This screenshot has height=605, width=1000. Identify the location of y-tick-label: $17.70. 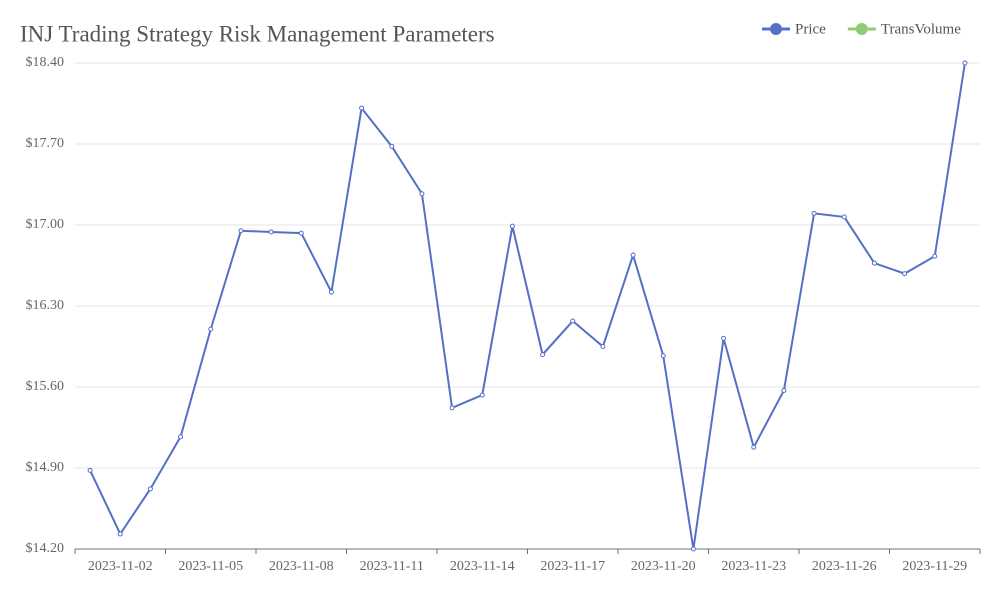
(45, 143).